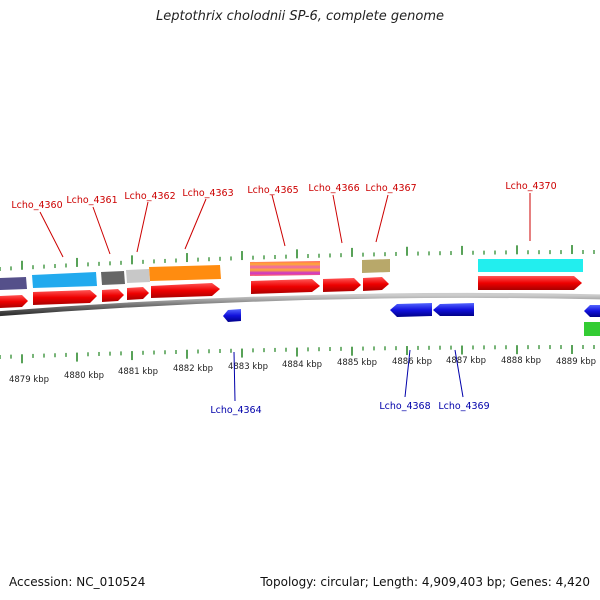 This screenshot has height=600, width=600. I want to click on gene-label: Lcho_4369, so click(463, 406).